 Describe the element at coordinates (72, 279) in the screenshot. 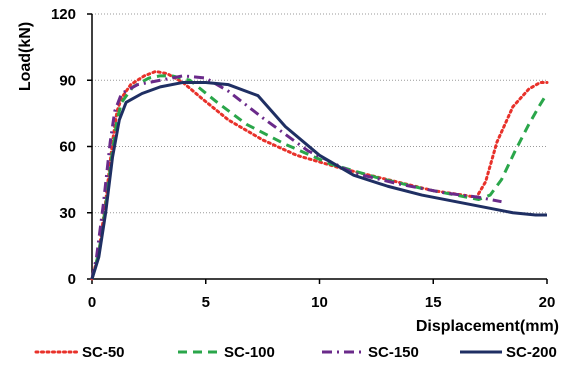

I see `y-tick-label-0: 0` at that location.